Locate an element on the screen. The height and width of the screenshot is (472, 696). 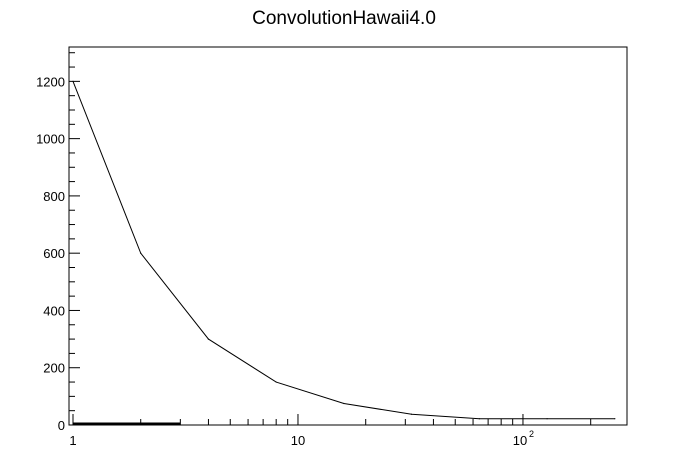
x-tick-exponent: 2 is located at coordinates (531, 434).